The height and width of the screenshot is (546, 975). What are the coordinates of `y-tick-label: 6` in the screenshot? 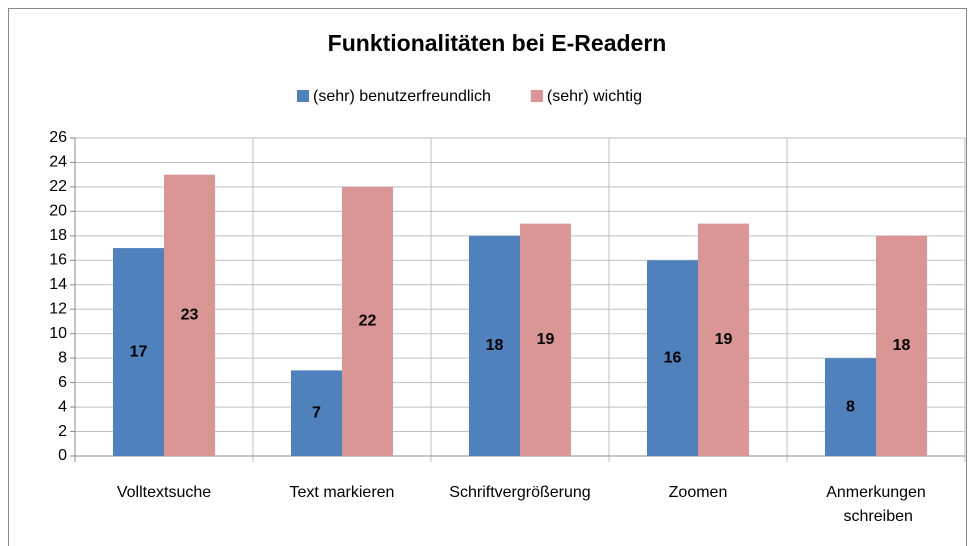 It's located at (62, 382).